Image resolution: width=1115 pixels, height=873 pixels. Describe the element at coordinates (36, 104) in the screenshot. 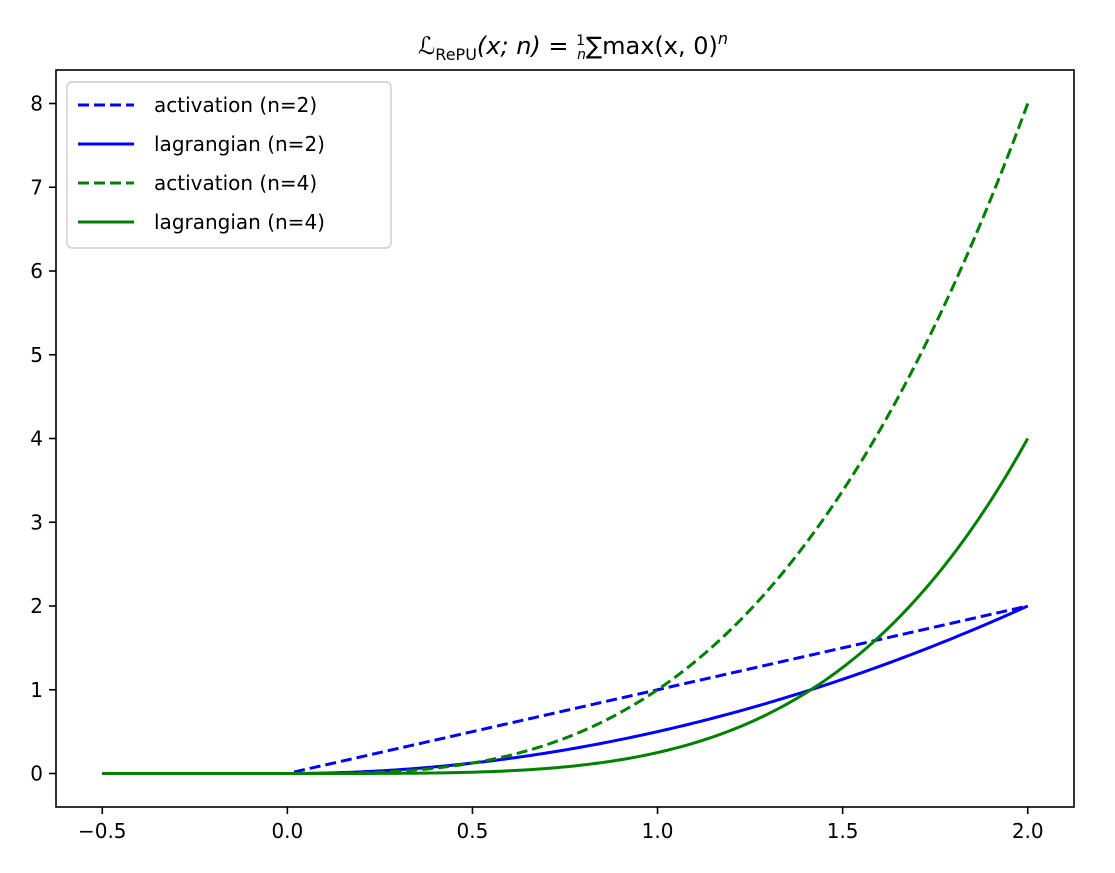

I see `y-tick-label: 8` at that location.